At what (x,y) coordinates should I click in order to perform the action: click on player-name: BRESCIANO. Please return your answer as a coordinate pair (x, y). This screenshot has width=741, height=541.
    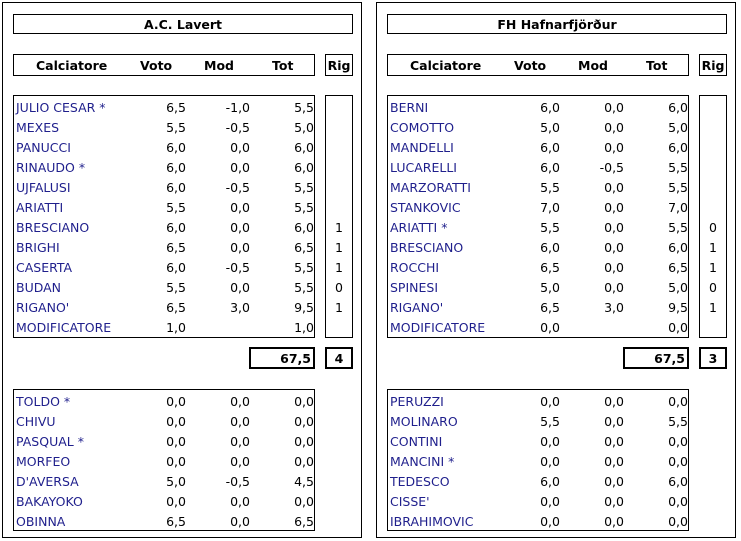
    Looking at the image, I should click on (427, 247).